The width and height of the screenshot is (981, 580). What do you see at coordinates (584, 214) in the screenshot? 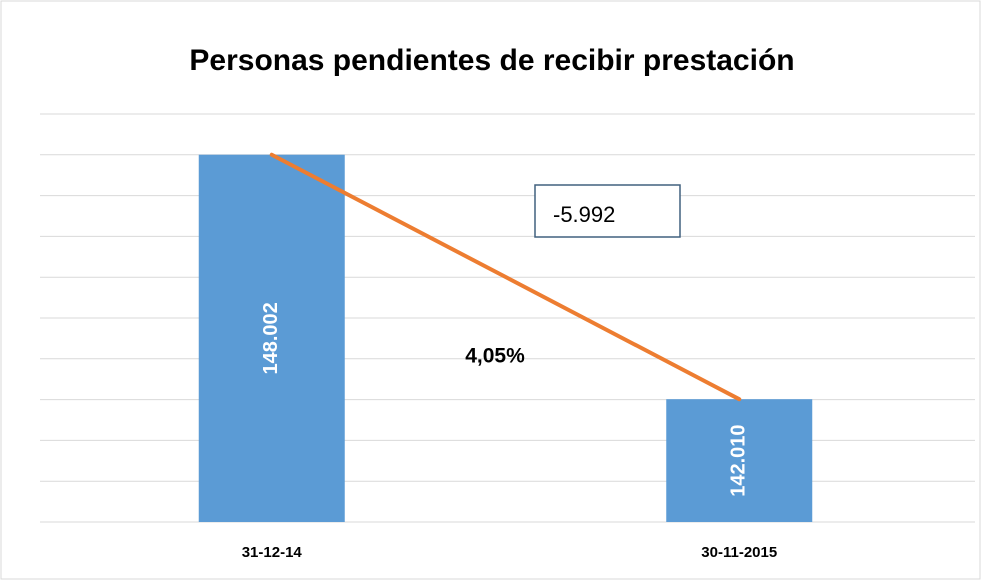
I see `annotation: -5.992` at bounding box center [584, 214].